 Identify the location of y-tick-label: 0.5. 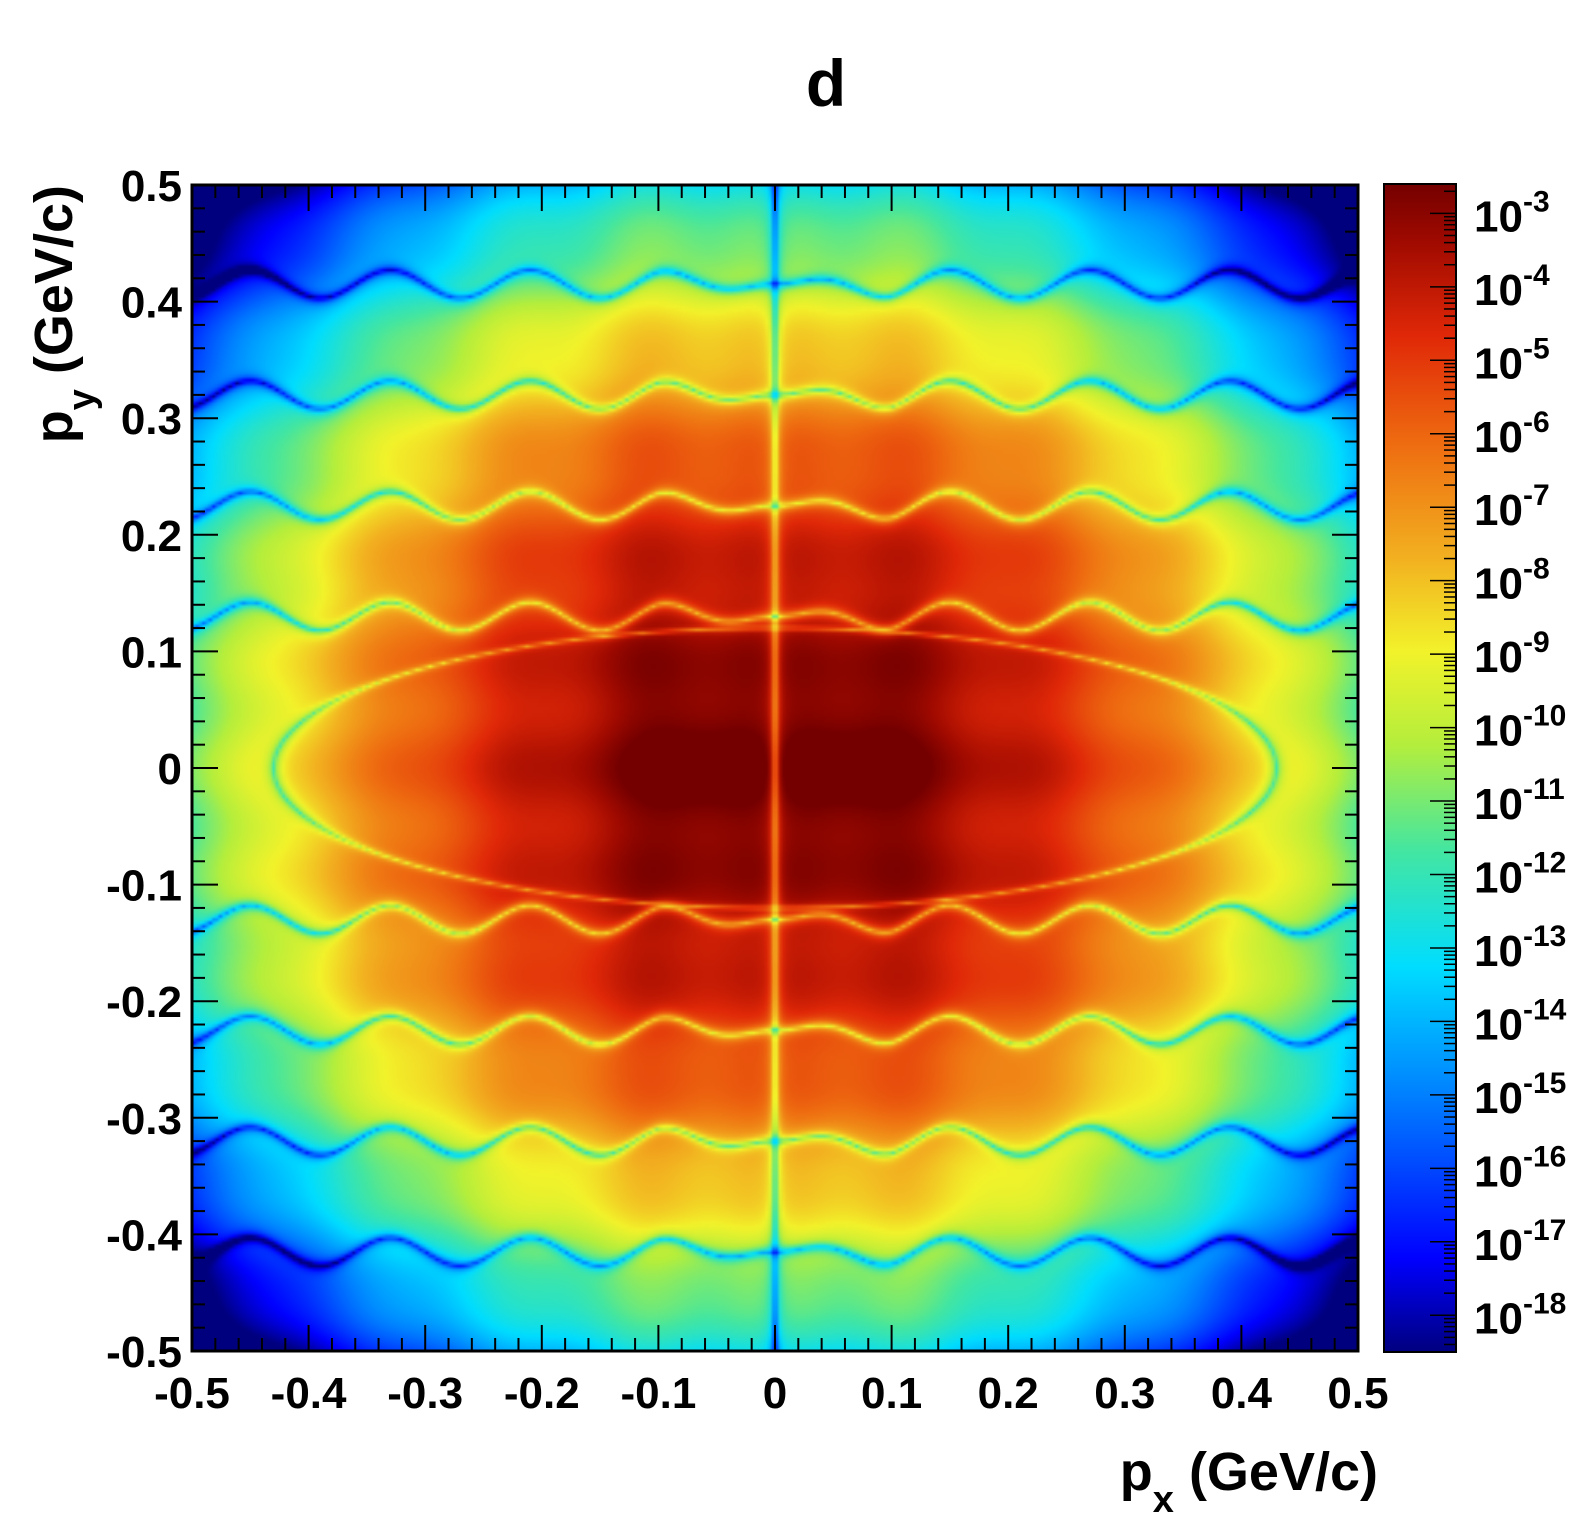
(151, 186).